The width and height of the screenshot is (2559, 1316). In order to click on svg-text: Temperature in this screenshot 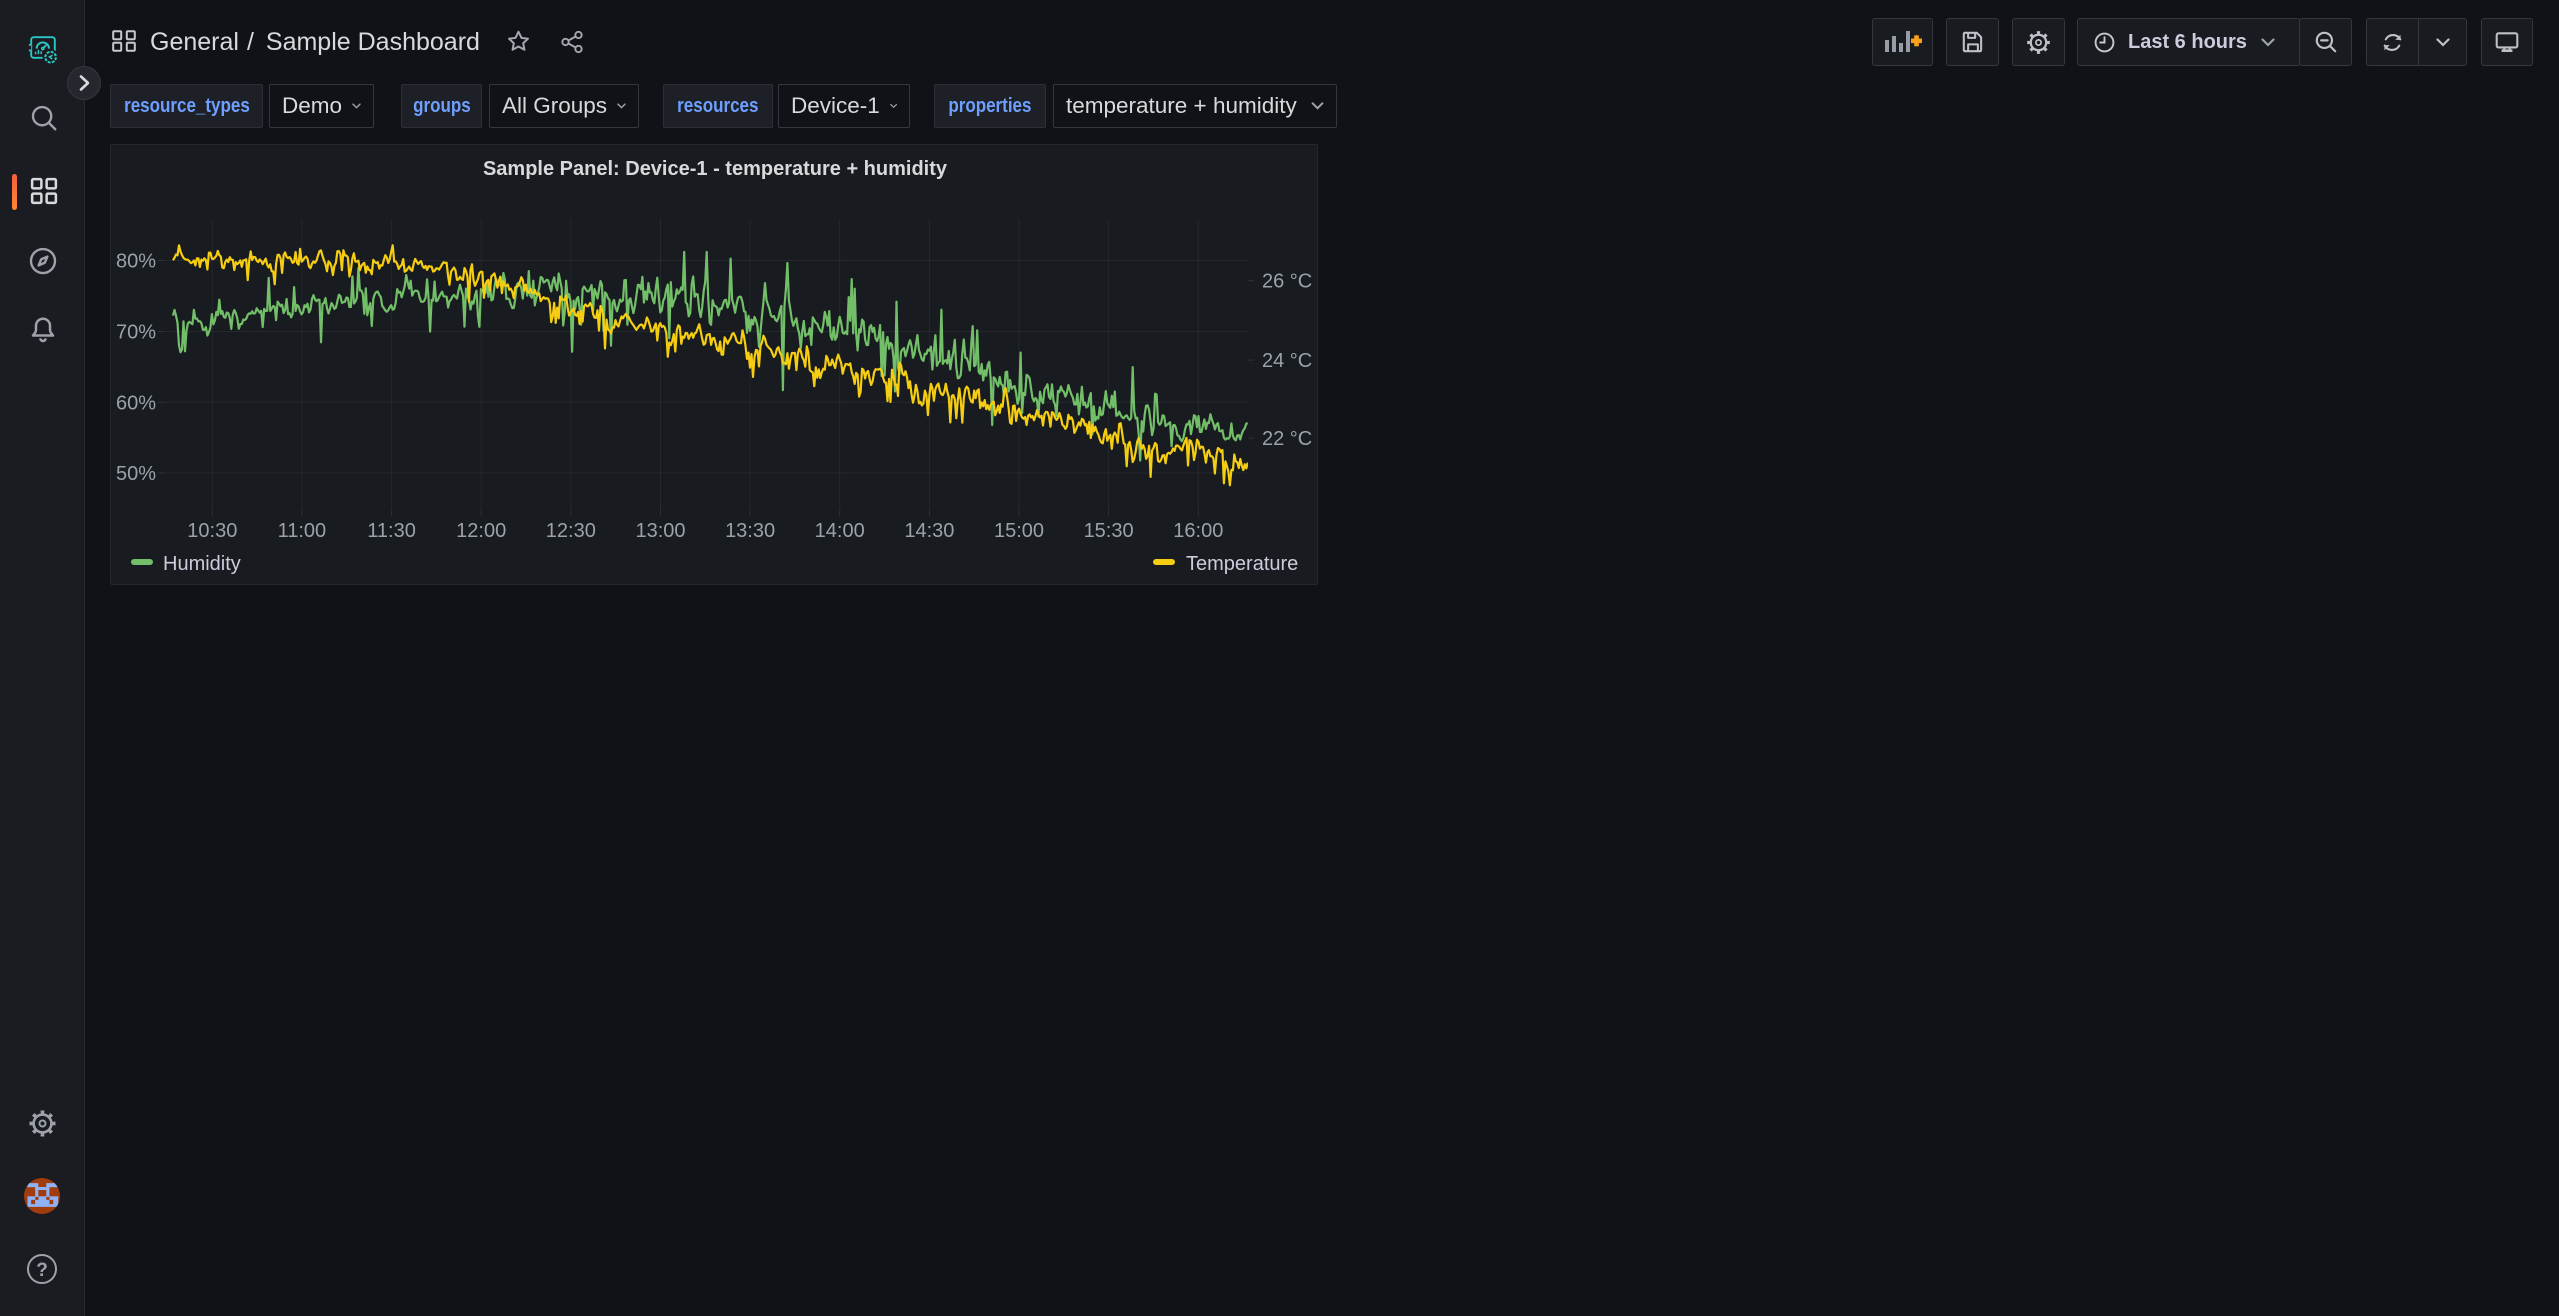, I will do `click(1242, 564)`.